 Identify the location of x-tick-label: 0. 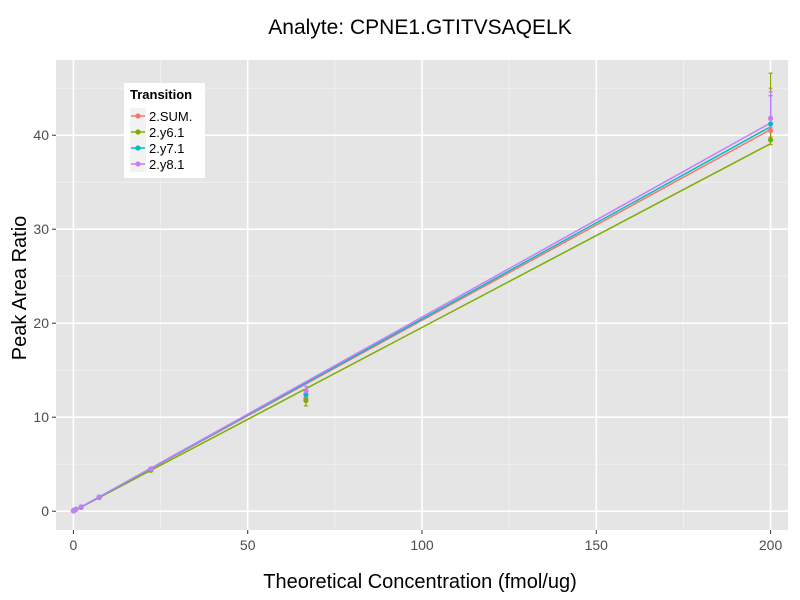
(74, 545).